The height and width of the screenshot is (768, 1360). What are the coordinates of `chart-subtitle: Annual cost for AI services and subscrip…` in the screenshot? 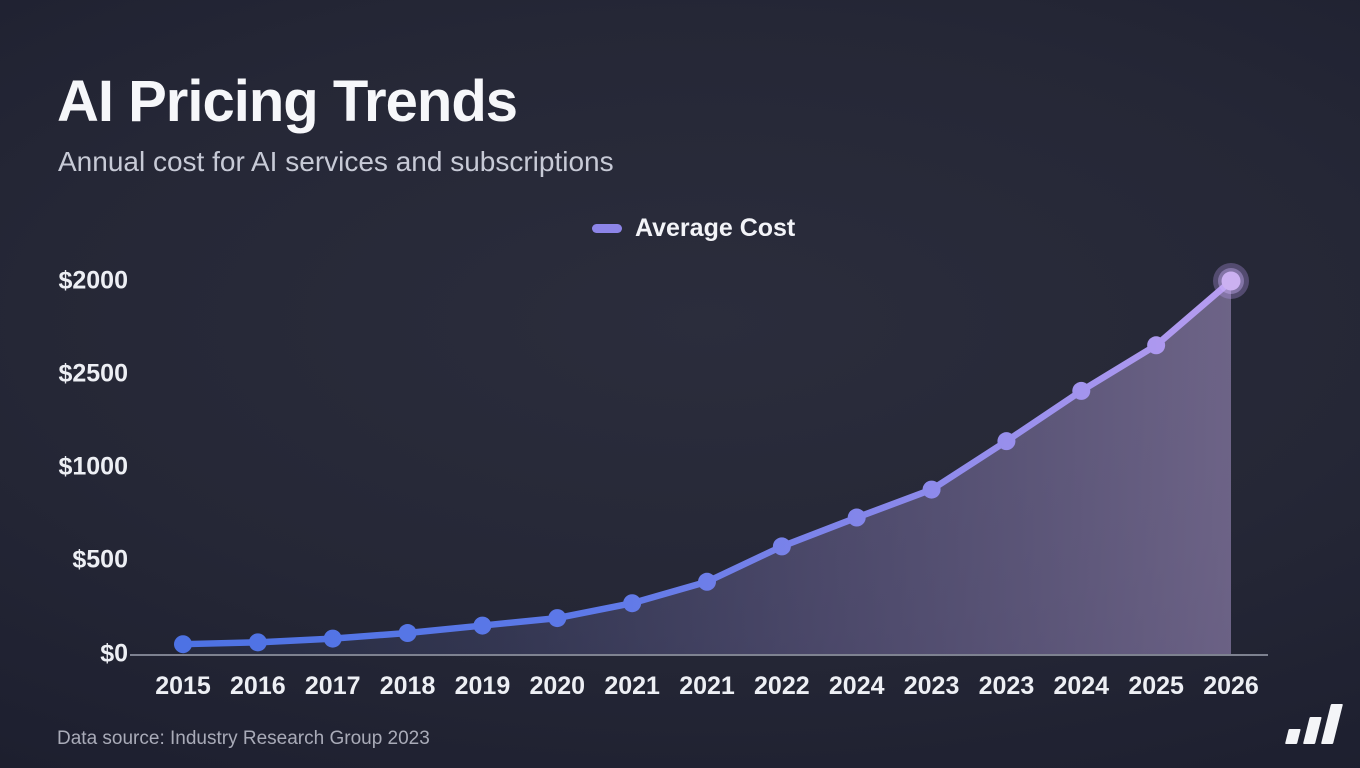 It's located at (336, 161).